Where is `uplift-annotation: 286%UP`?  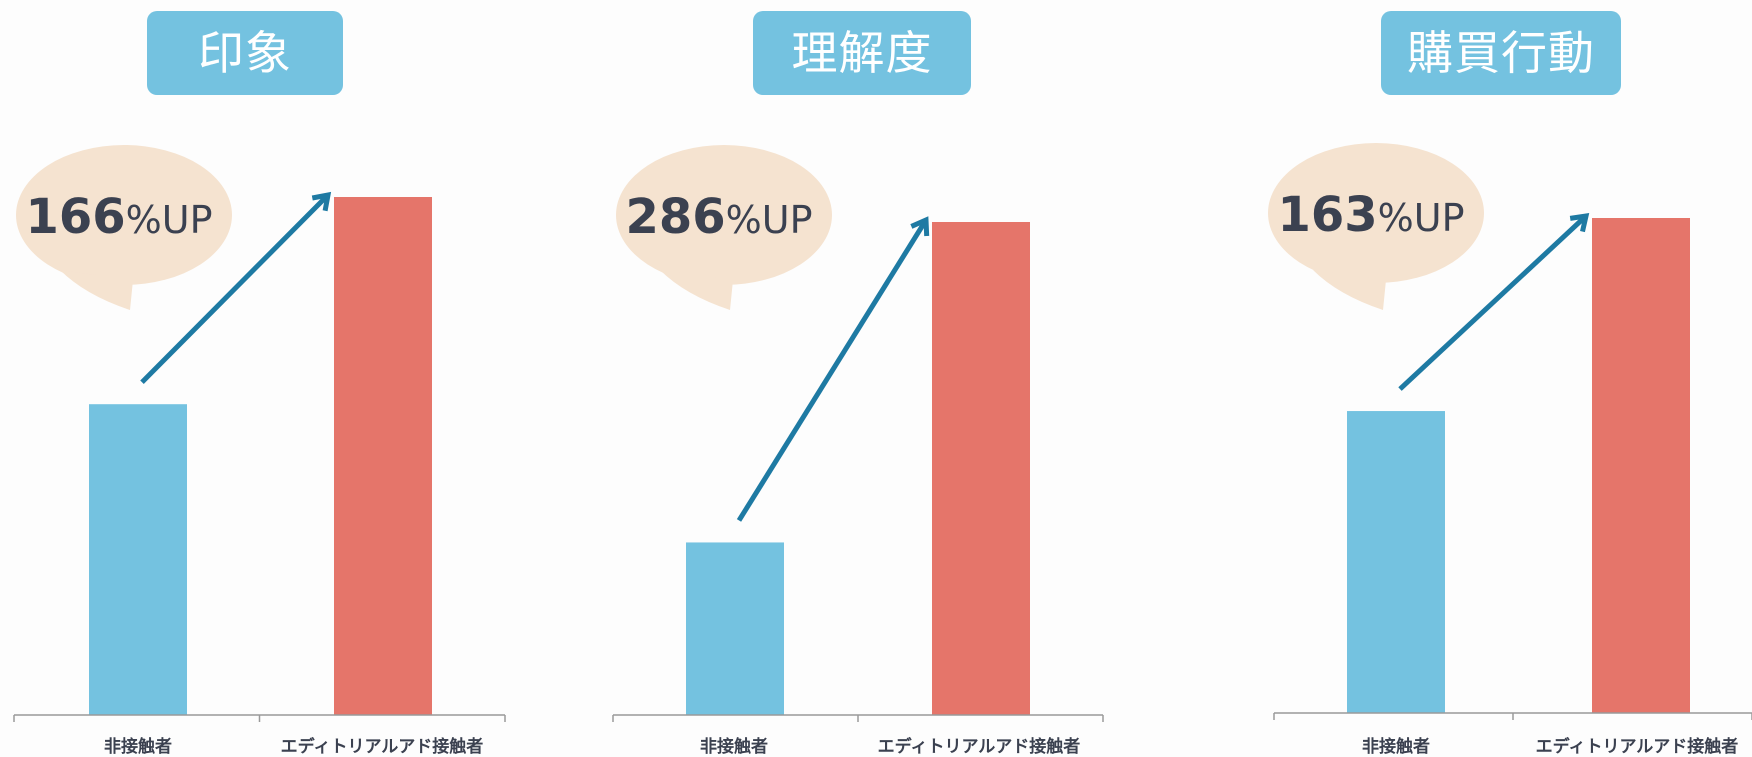 uplift-annotation: 286%UP is located at coordinates (719, 217).